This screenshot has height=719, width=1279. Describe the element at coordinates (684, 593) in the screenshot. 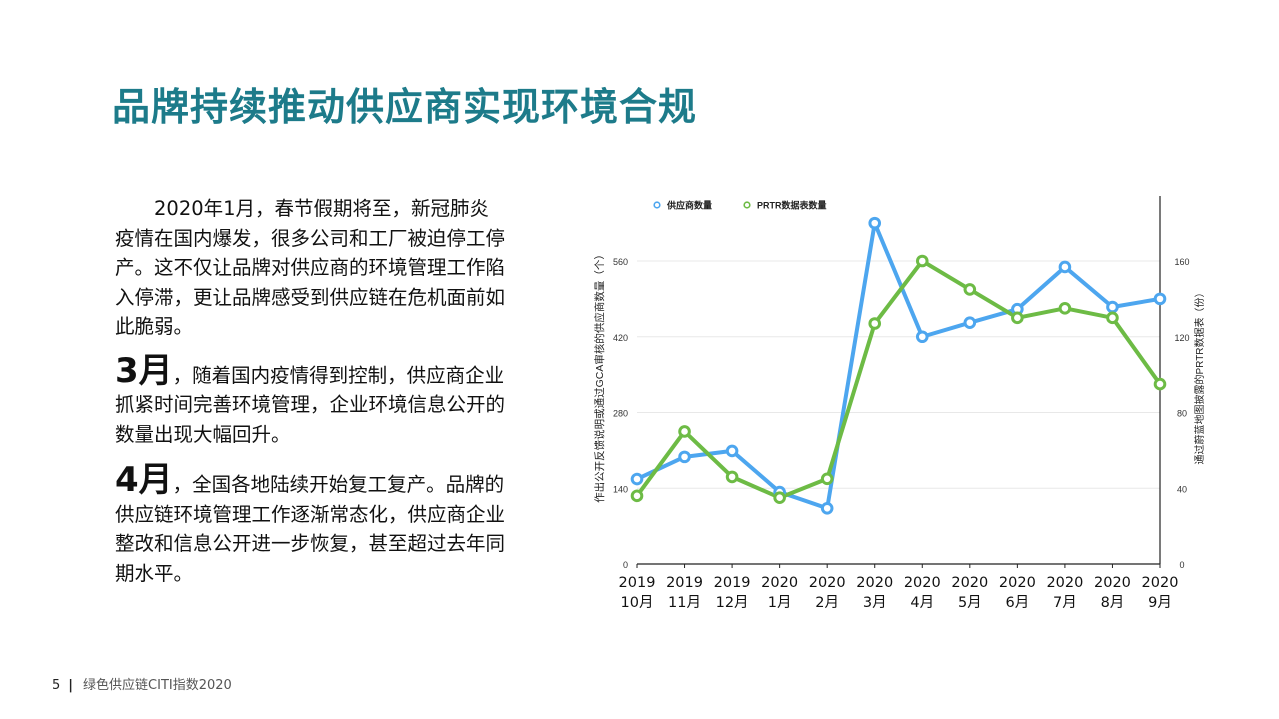

I see `x-tick-label: 2019 11月` at that location.